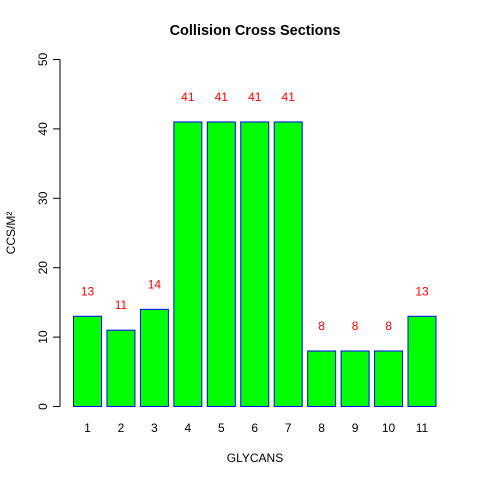 This screenshot has height=480, width=480. I want to click on x-tick-labels-group: 1 2 3 4 5 6 7 8 9 10 11, so click(256, 428).